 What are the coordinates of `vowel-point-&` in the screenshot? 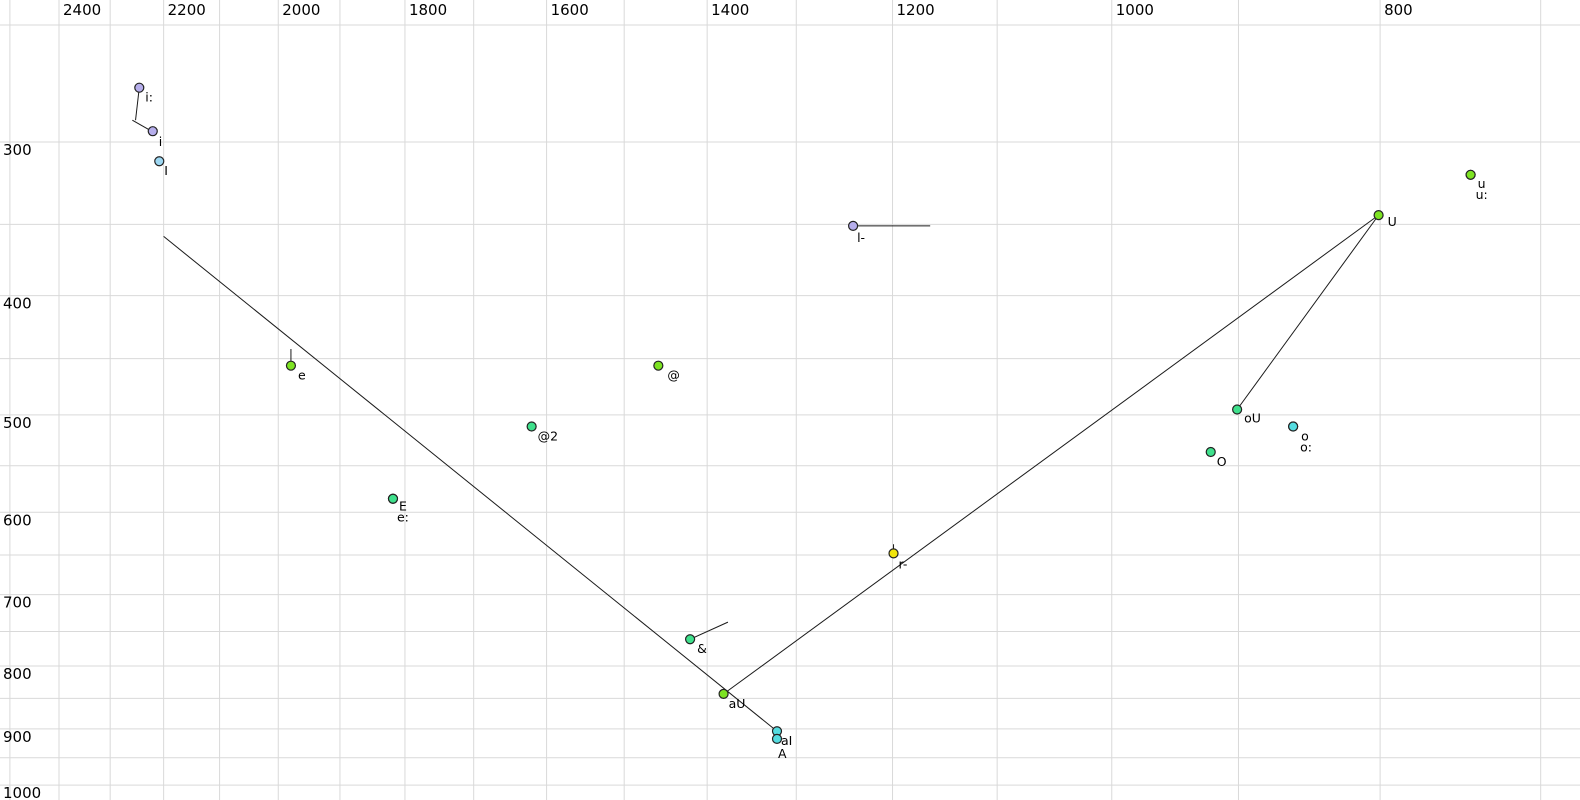 It's located at (690, 639).